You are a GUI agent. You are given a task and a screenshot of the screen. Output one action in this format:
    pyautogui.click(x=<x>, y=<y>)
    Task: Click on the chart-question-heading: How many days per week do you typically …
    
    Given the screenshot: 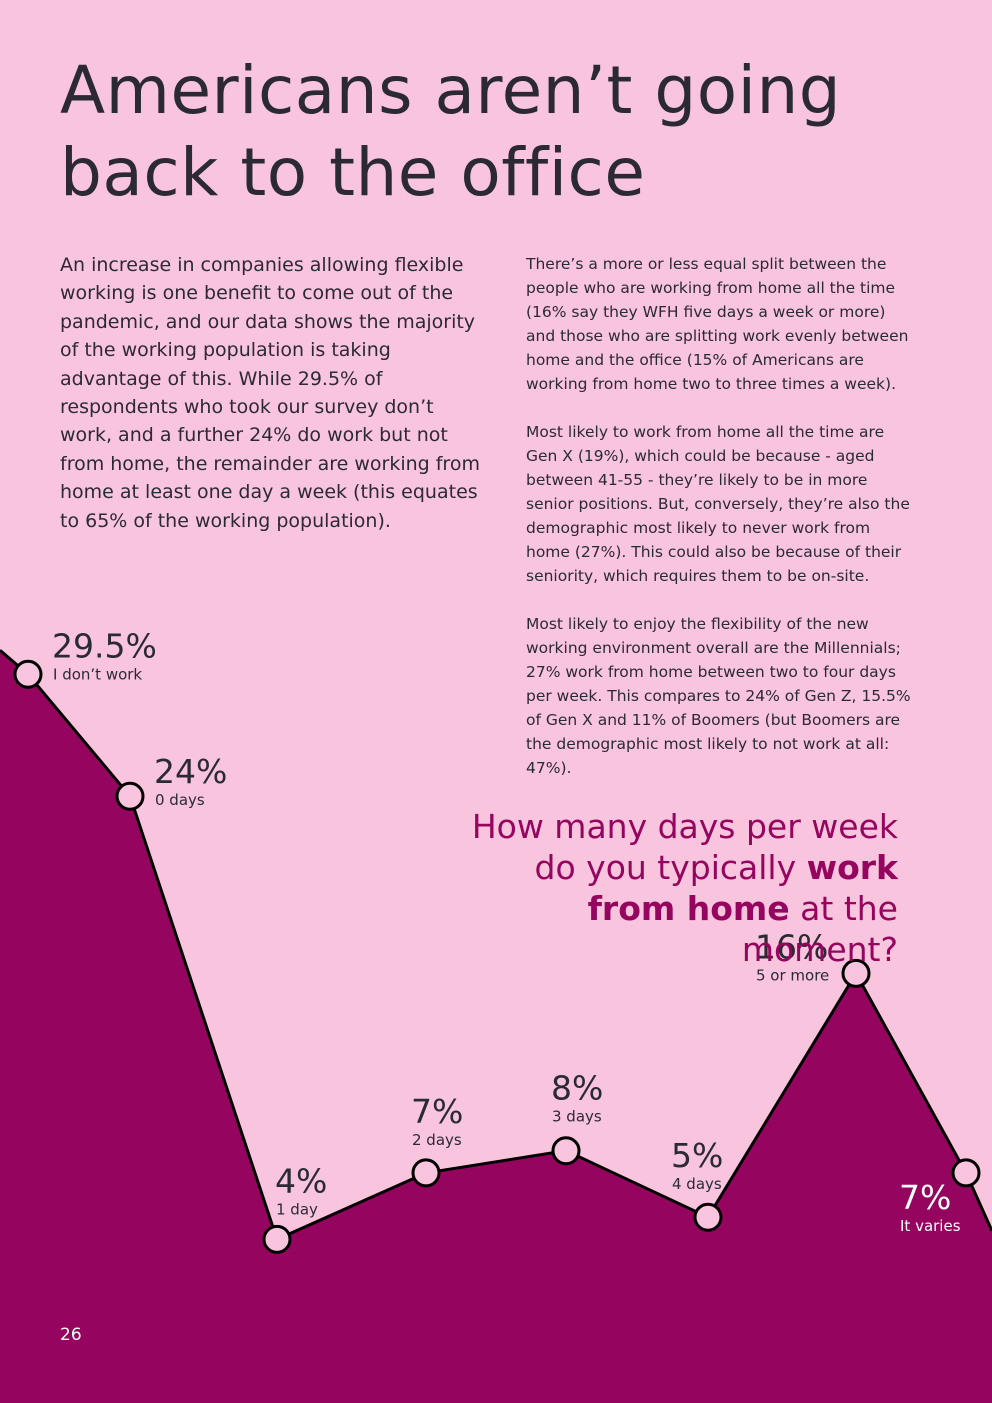 What is the action you would take?
    pyautogui.click(x=669, y=888)
    